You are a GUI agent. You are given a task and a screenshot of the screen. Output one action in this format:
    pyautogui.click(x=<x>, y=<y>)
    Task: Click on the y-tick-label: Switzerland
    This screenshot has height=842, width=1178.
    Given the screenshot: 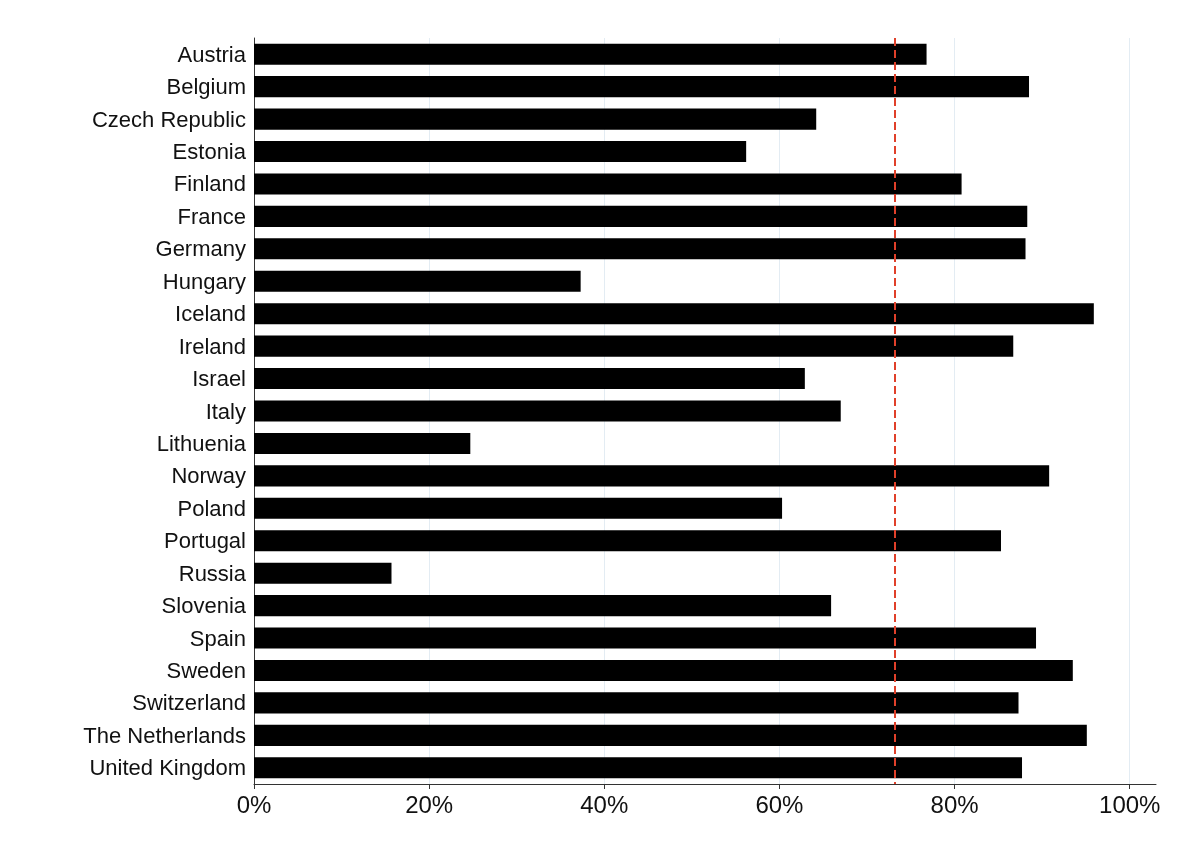 What is the action you would take?
    pyautogui.click(x=189, y=703)
    